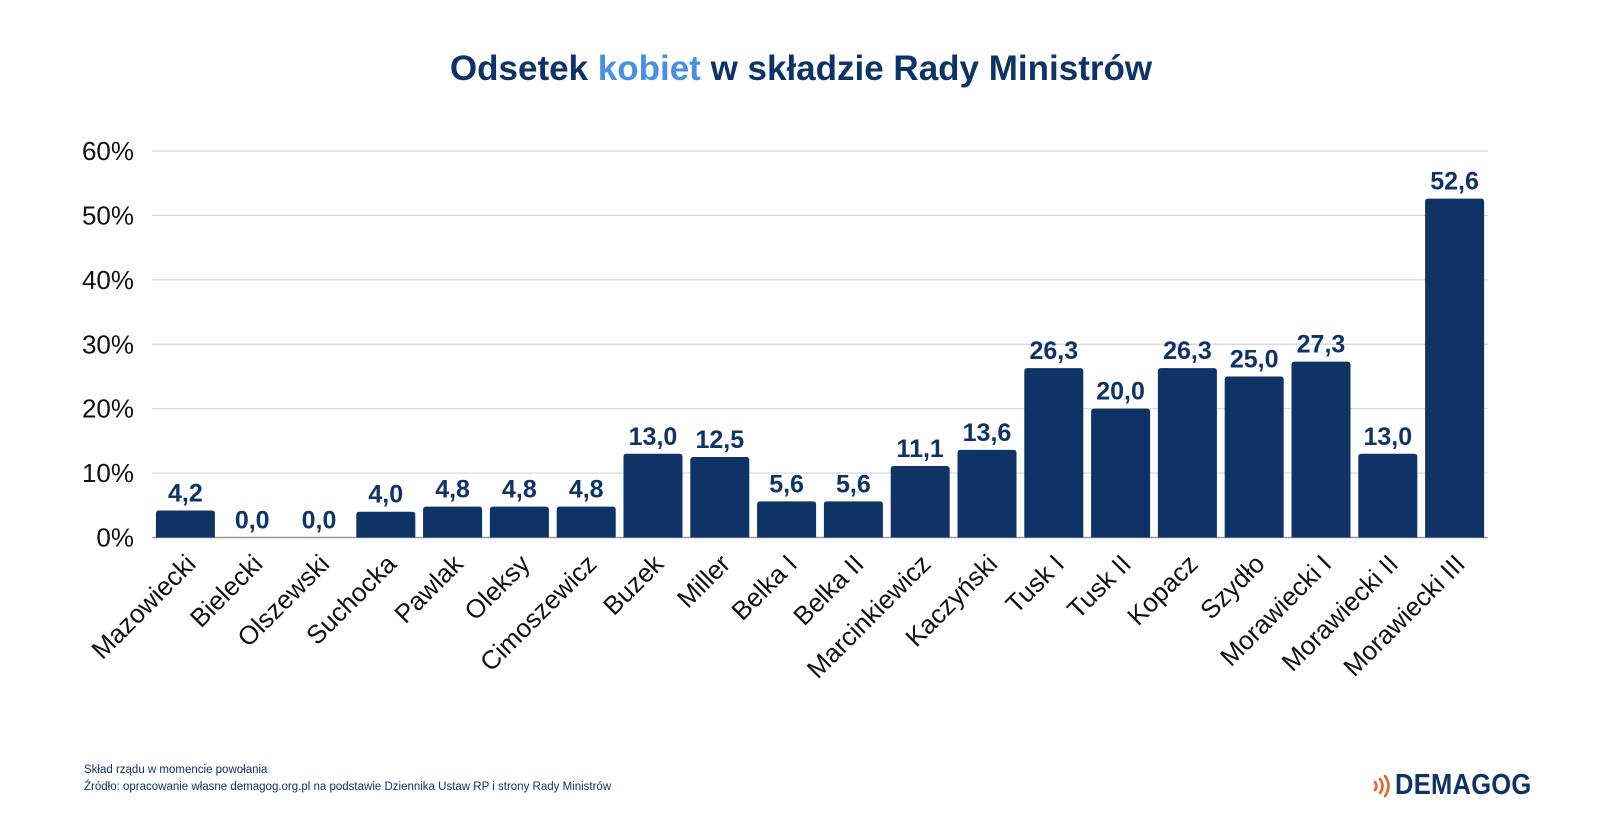 Image resolution: width=1602 pixels, height=834 pixels. What do you see at coordinates (987, 433) in the screenshot?
I see `value-label: 13,6` at bounding box center [987, 433].